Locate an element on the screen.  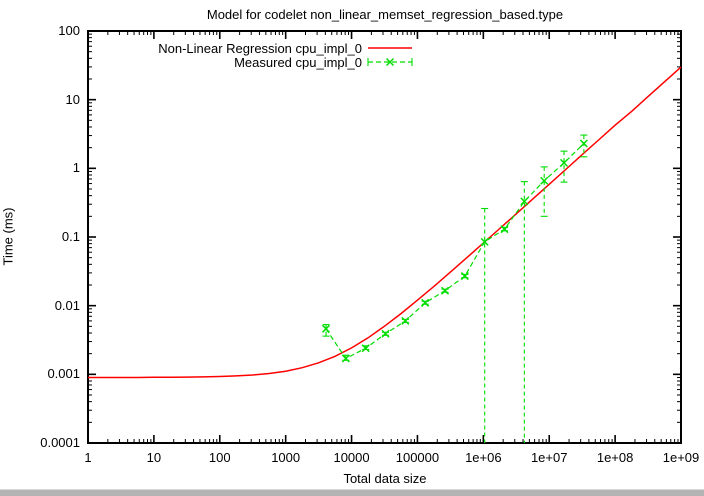
y-tick-label: 0.1 is located at coordinates (70, 236).